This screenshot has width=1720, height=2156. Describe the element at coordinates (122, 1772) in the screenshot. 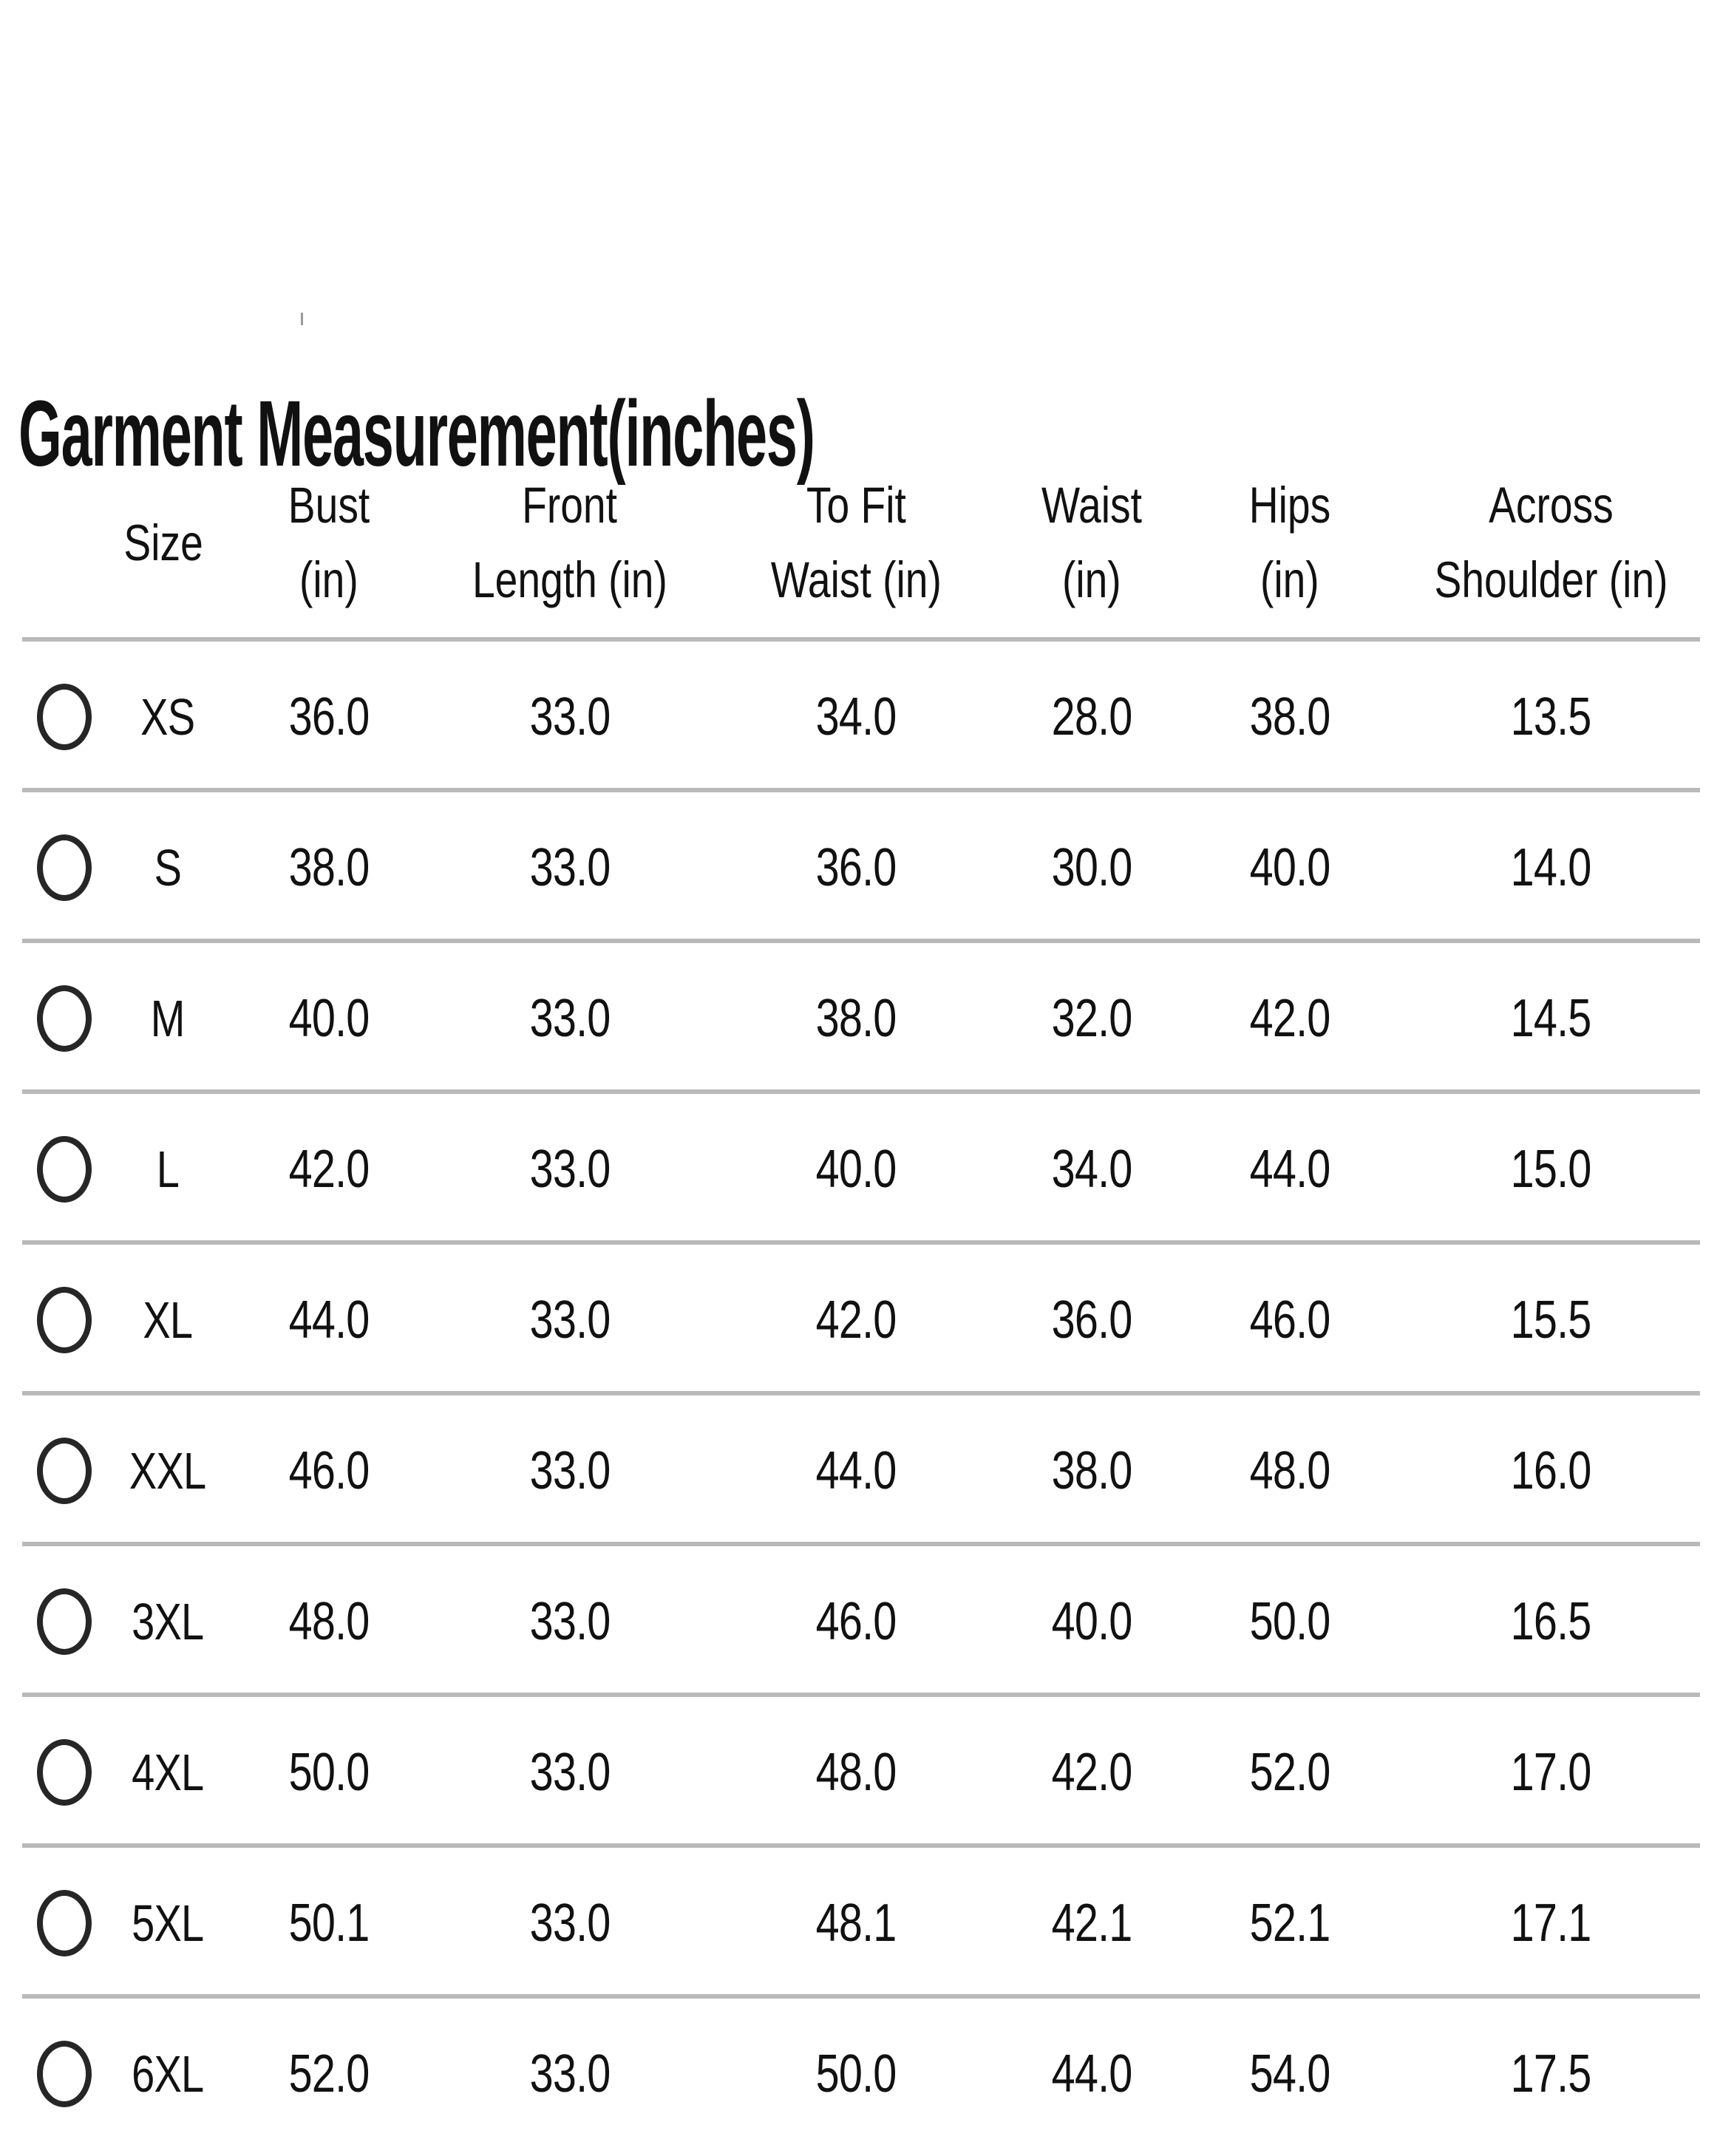

I see `size-cell: 4XL` at that location.